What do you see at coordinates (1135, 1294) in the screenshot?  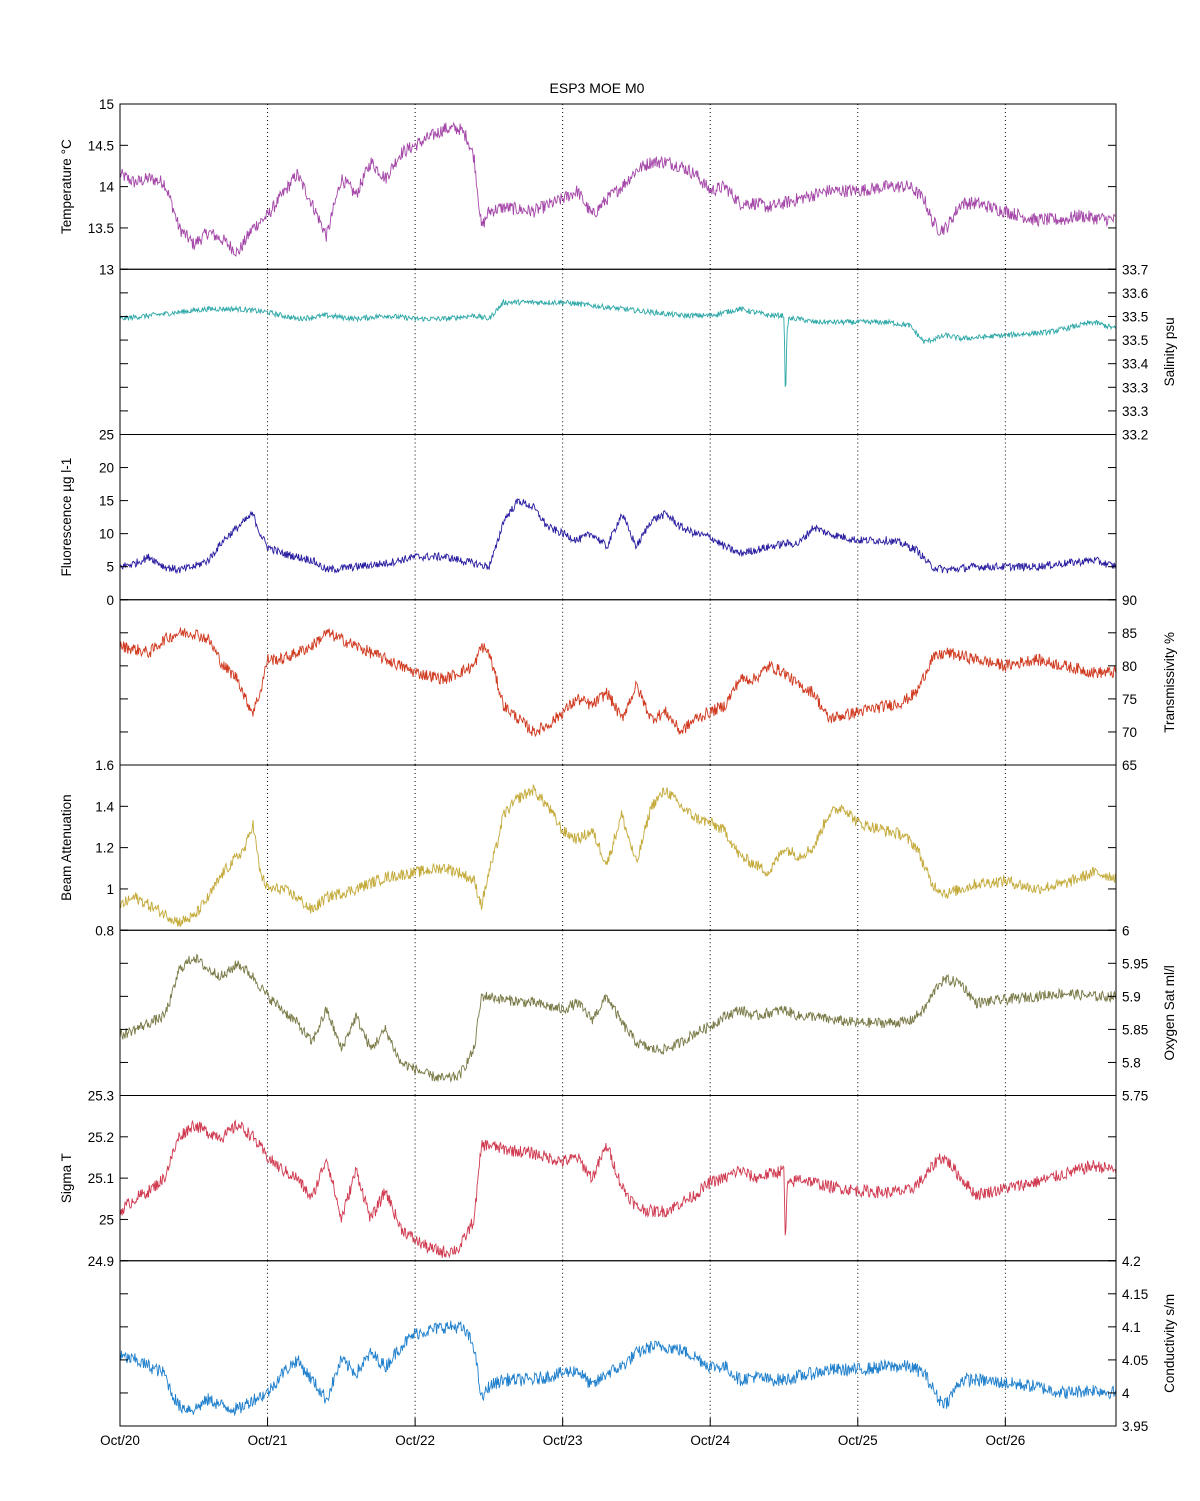 I see `ytick-label: 4.15` at bounding box center [1135, 1294].